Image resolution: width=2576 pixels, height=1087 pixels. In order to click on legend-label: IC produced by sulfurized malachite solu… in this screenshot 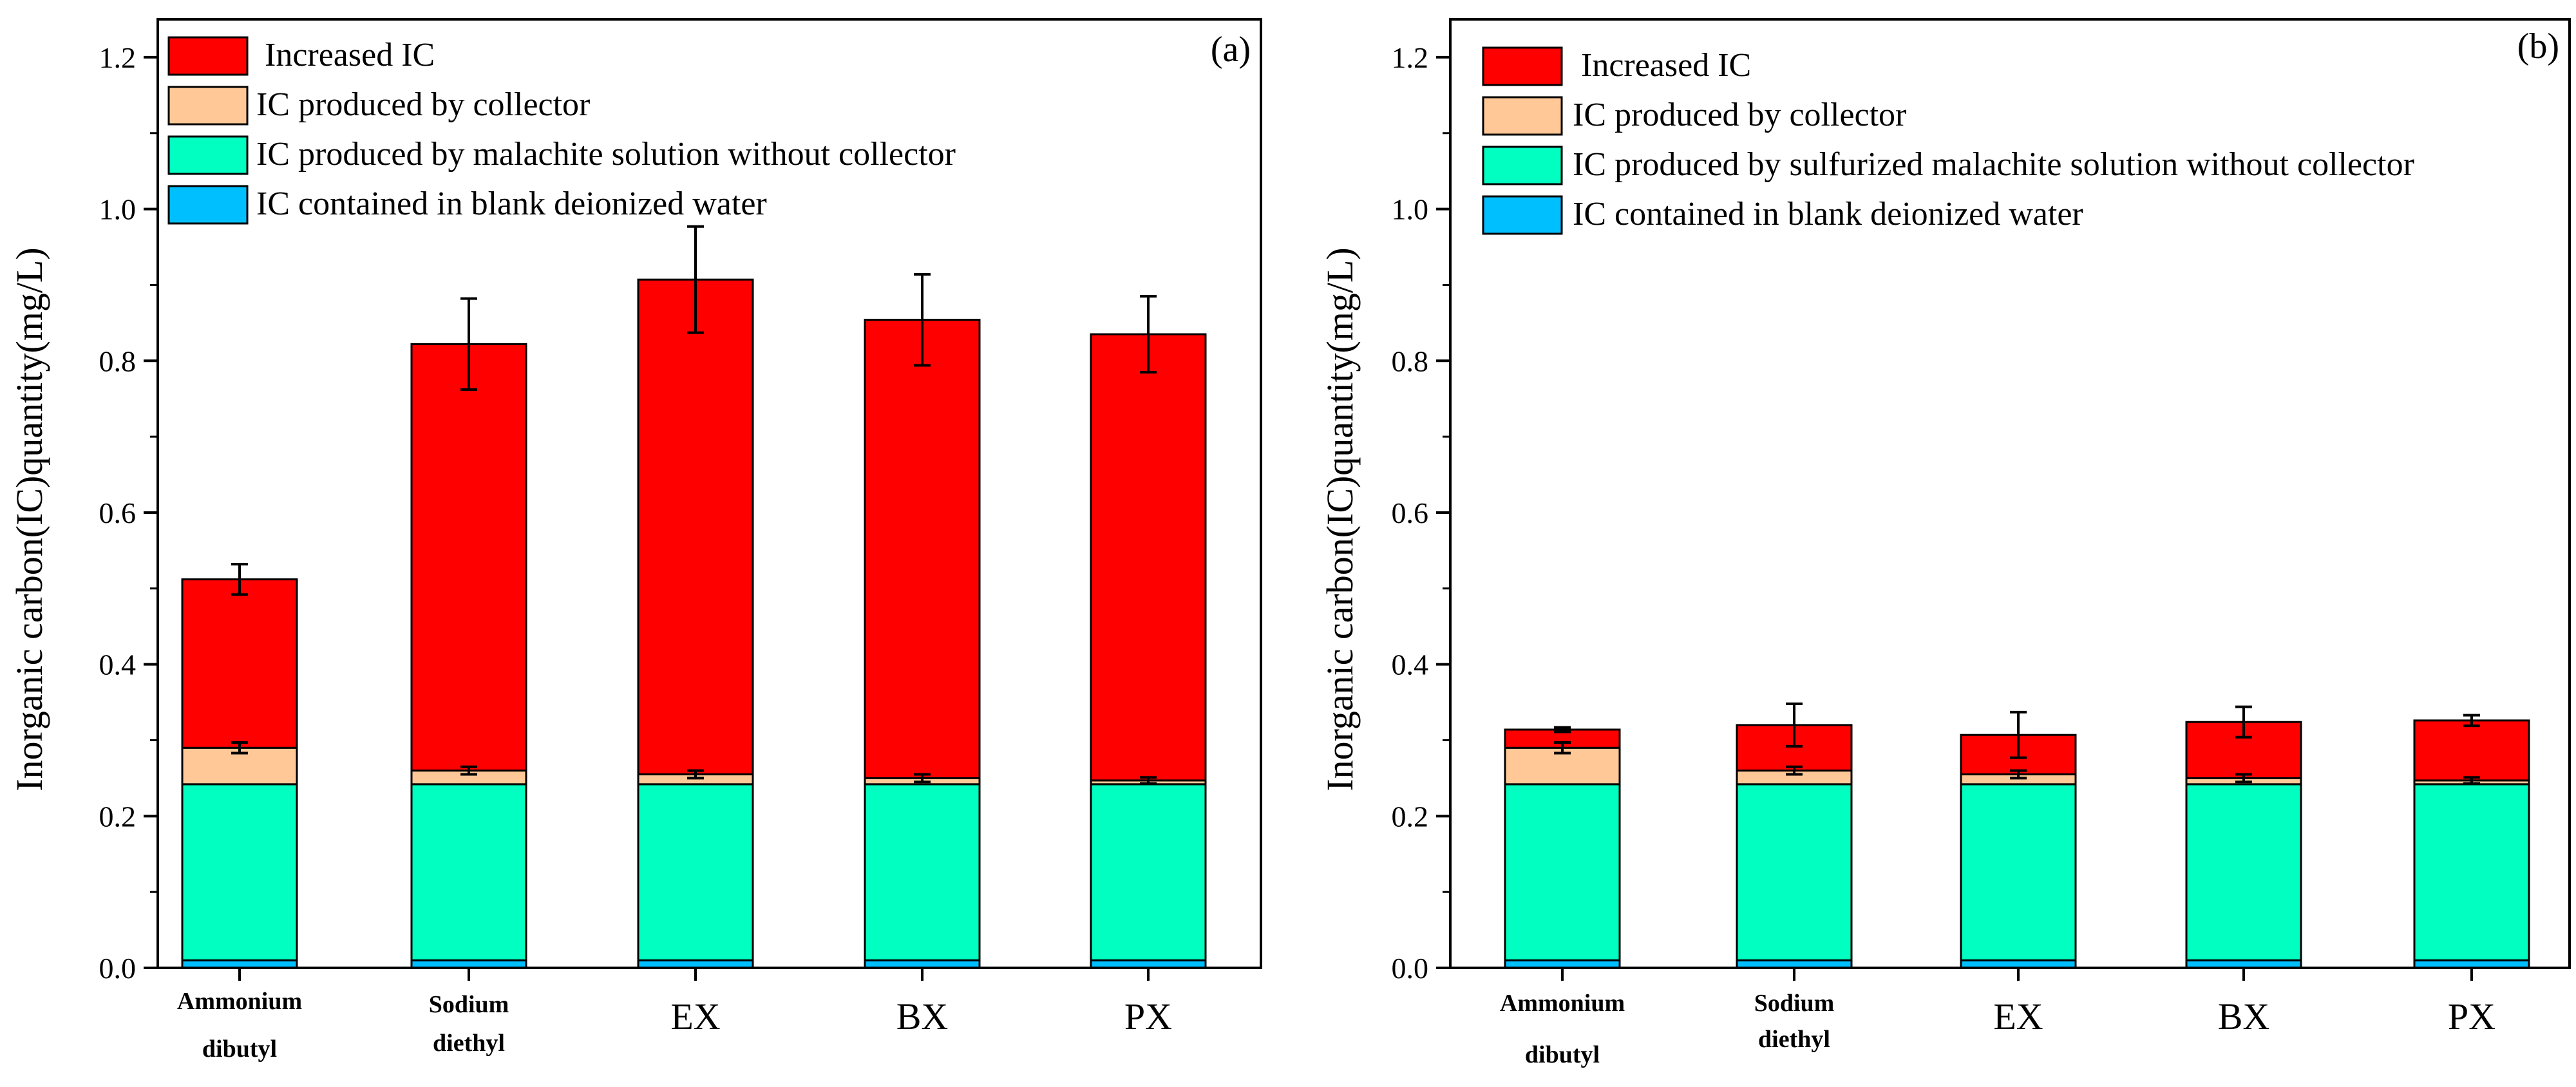, I will do `click(1993, 164)`.